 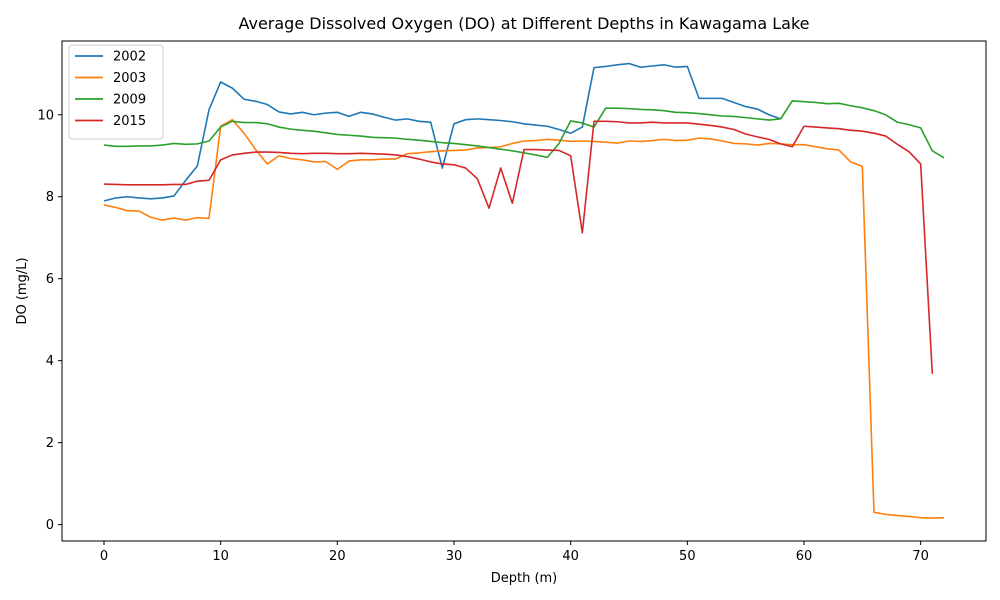 What do you see at coordinates (50, 525) in the screenshot?
I see `y-tick-label: 0` at bounding box center [50, 525].